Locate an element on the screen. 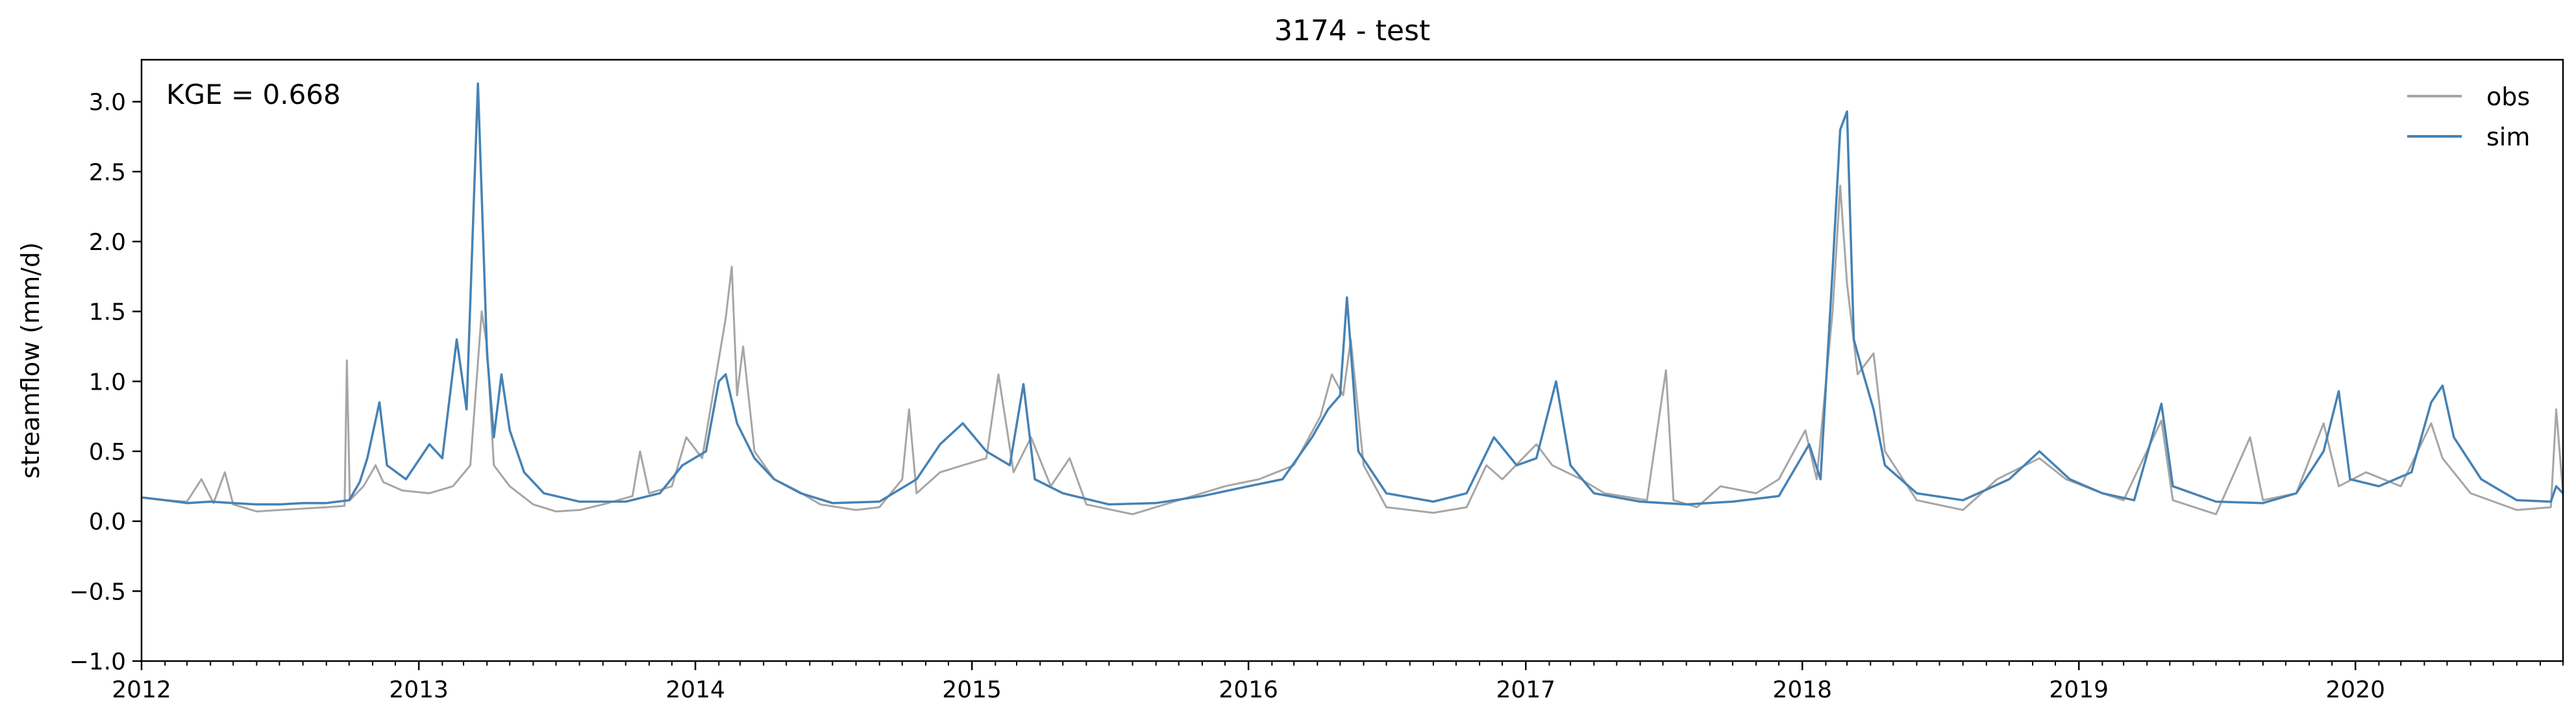 This screenshot has height=726, width=2576. x-tick-label: 2020 is located at coordinates (2355, 690).